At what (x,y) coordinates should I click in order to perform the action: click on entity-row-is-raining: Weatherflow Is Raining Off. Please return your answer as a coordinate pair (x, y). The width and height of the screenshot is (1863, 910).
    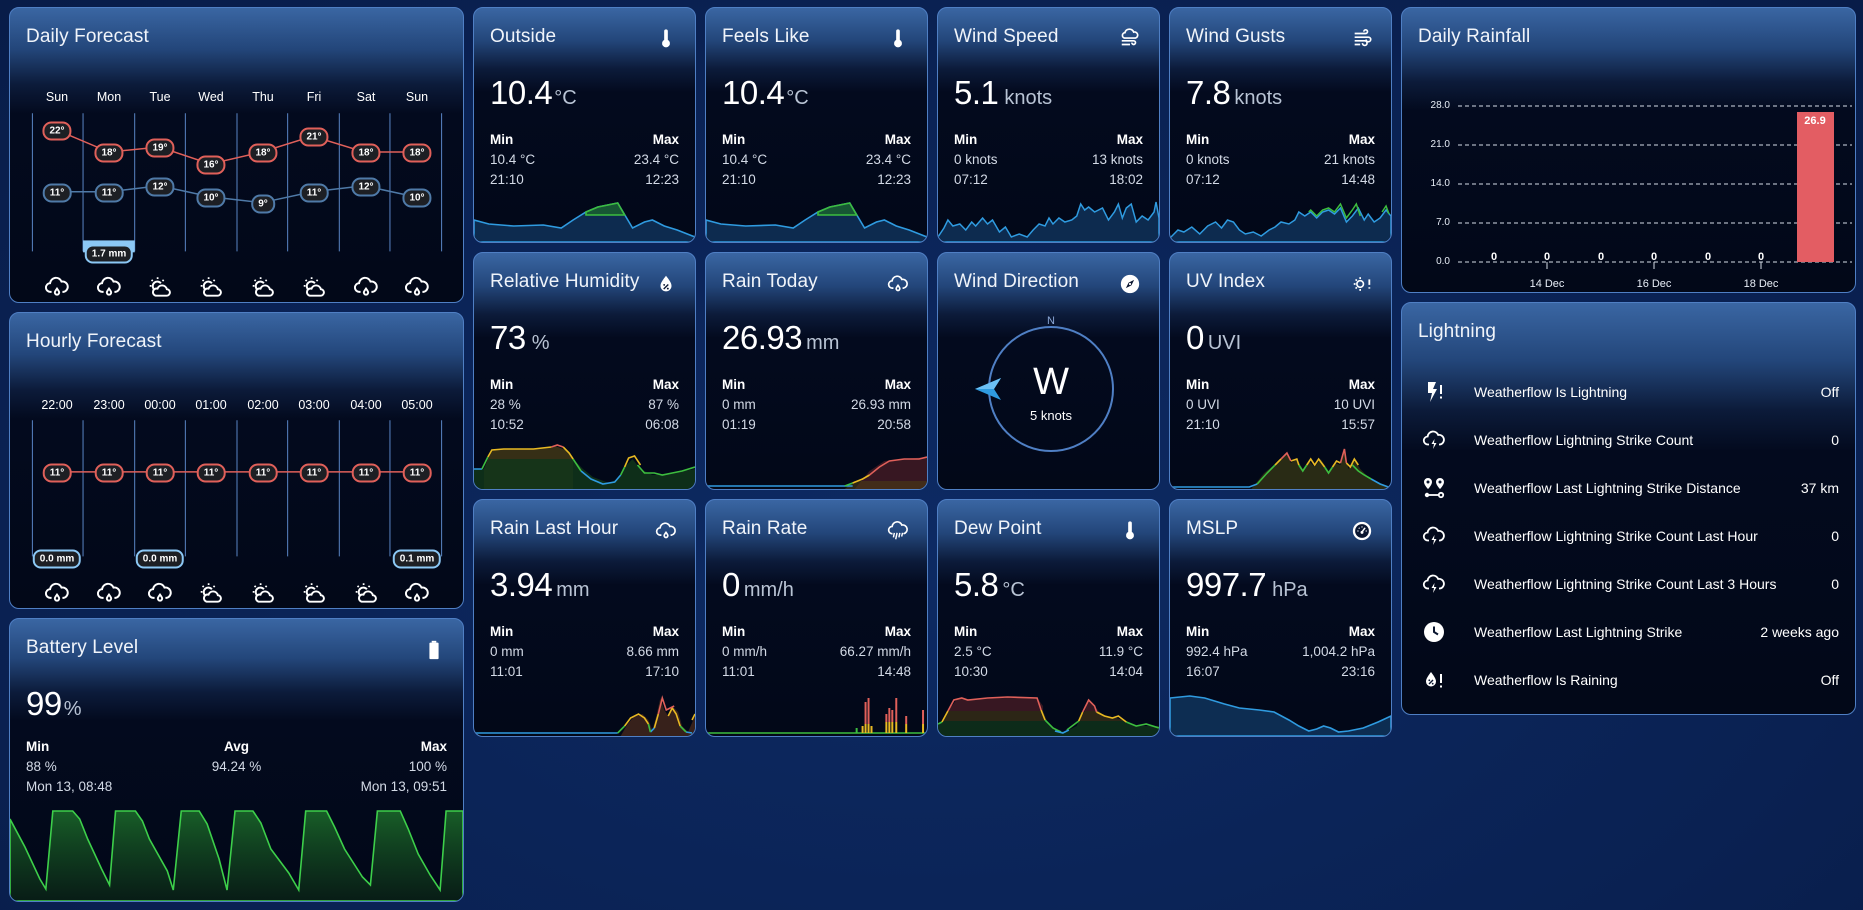
    Looking at the image, I should click on (1628, 680).